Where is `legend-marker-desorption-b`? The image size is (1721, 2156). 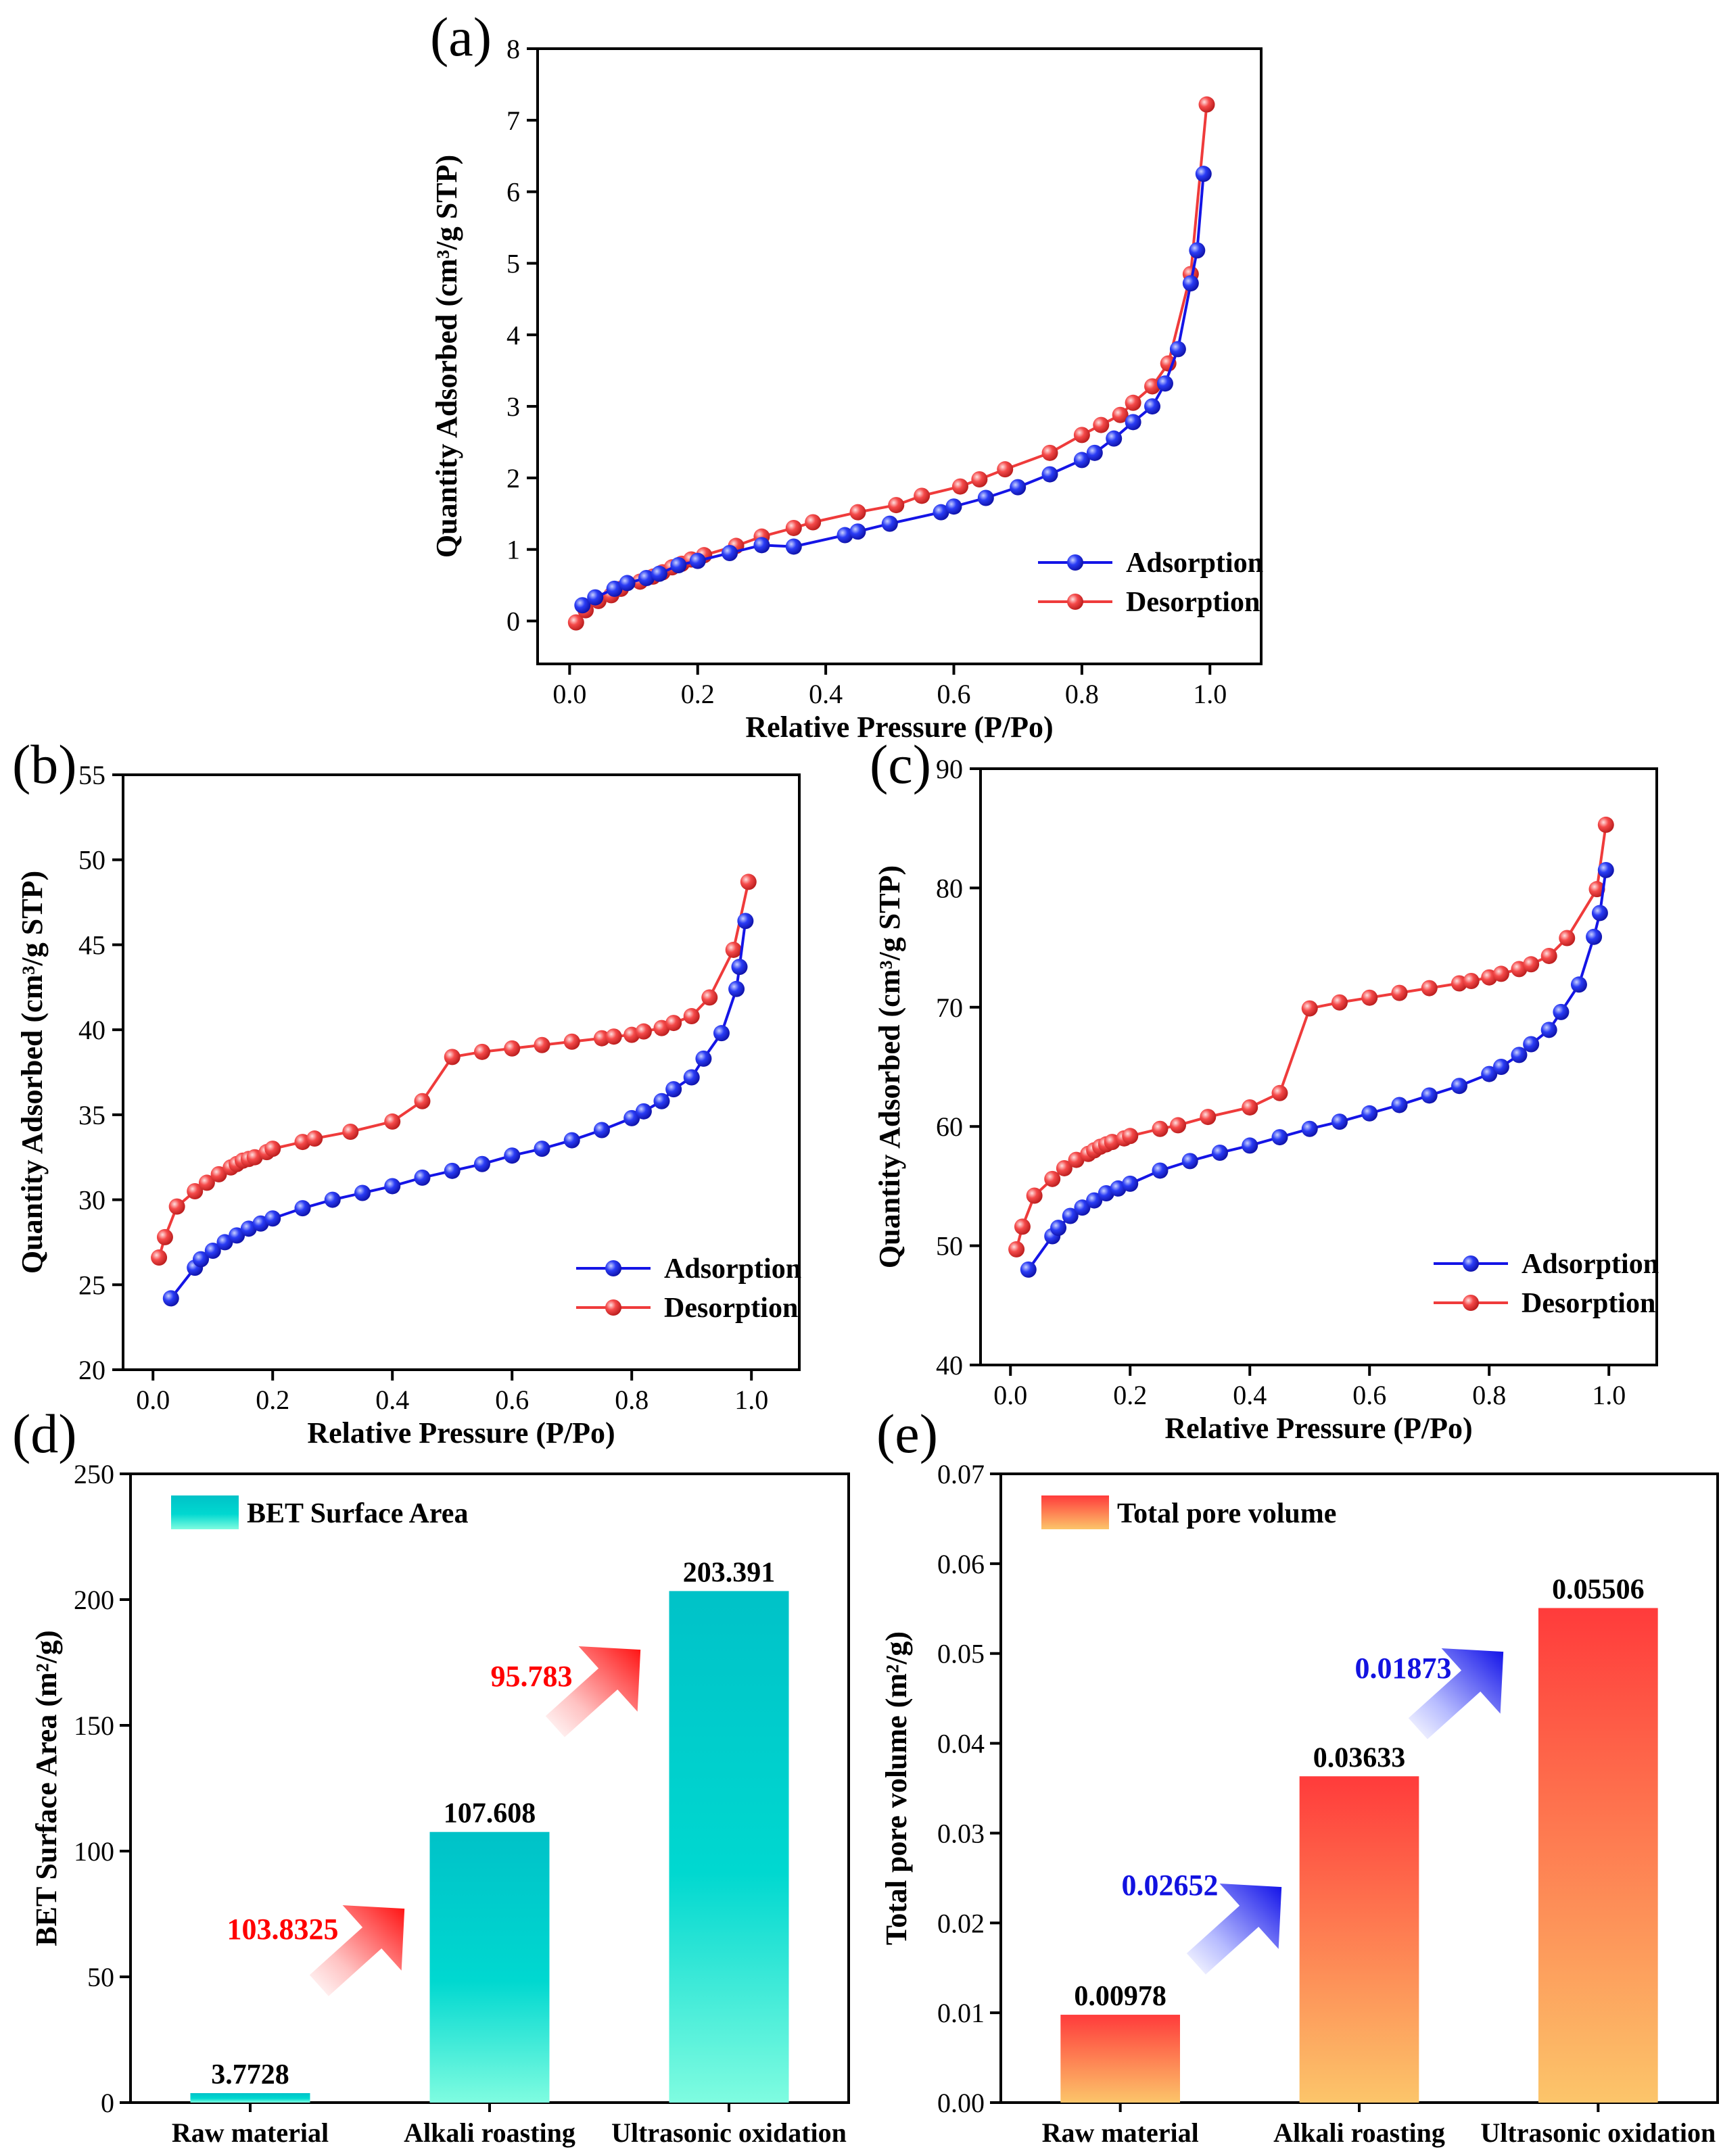 legend-marker-desorption-b is located at coordinates (613, 1307).